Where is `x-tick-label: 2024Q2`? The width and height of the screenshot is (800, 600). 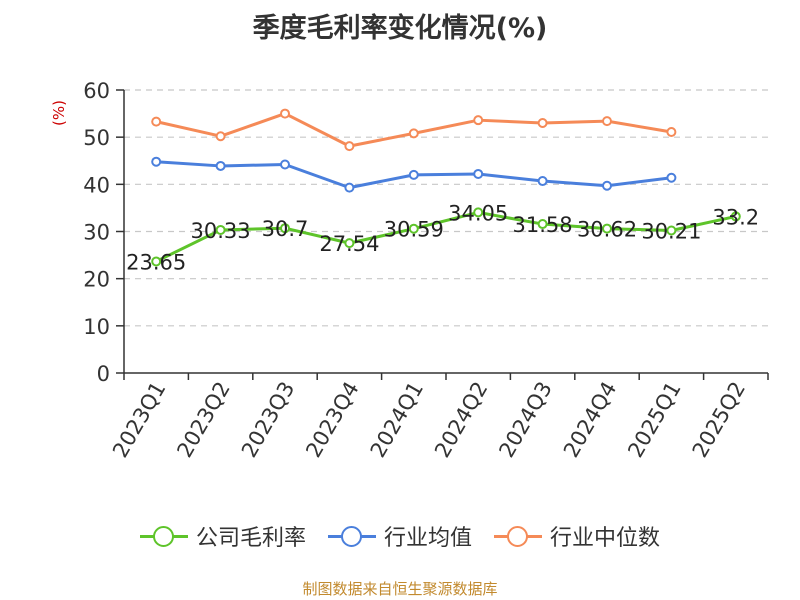
x-tick-label: 2024Q2 is located at coordinates (461, 420).